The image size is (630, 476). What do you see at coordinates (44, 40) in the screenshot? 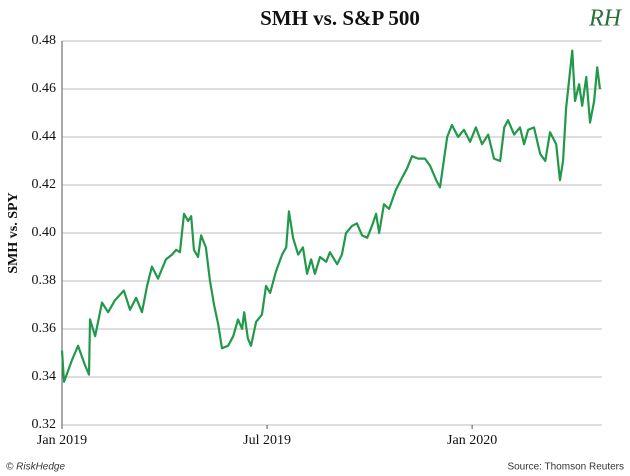
I see `y-tick-label: 0.48` at bounding box center [44, 40].